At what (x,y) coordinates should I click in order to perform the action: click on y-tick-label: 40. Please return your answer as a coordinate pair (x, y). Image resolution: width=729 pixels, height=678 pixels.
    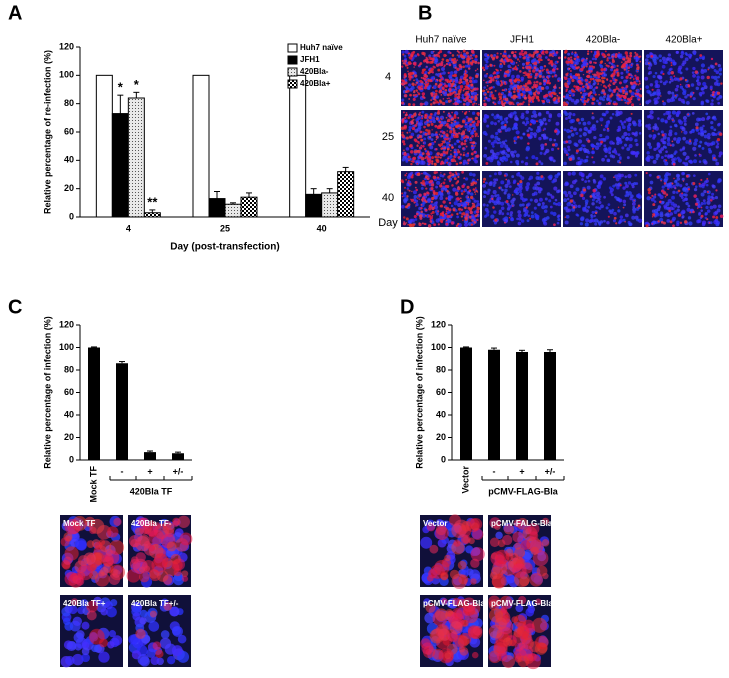
    Looking at the image, I should click on (69, 414).